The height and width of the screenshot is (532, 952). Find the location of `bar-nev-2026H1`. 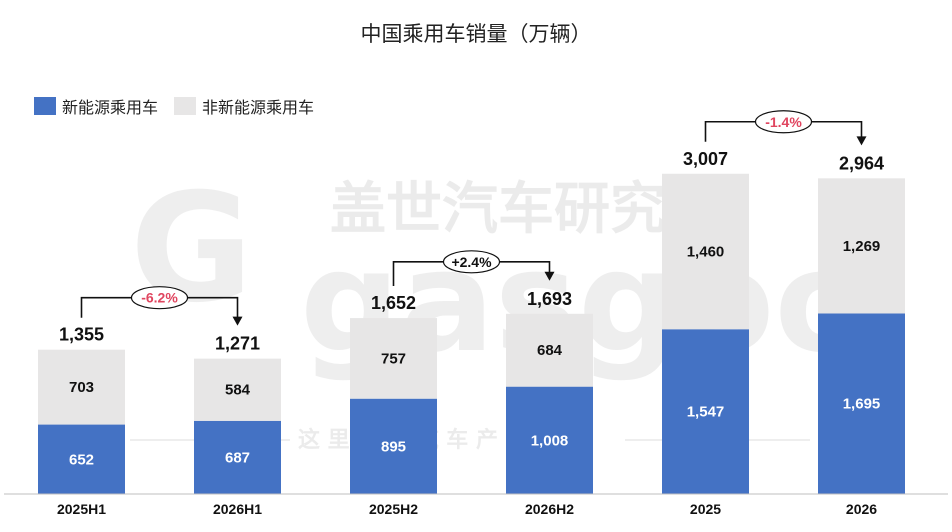

bar-nev-2026H1 is located at coordinates (237, 457).